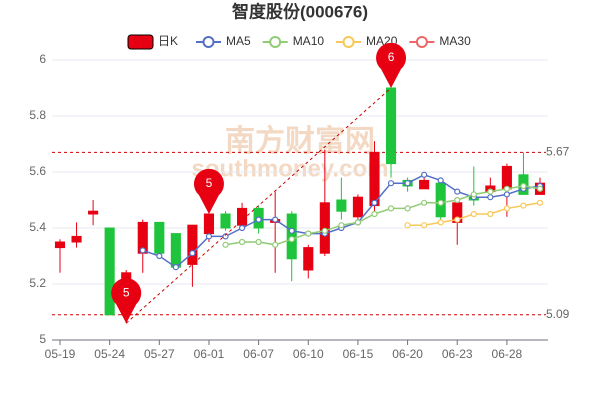  What do you see at coordinates (37, 115) in the screenshot?
I see `y-tick-label: 5.8` at bounding box center [37, 115].